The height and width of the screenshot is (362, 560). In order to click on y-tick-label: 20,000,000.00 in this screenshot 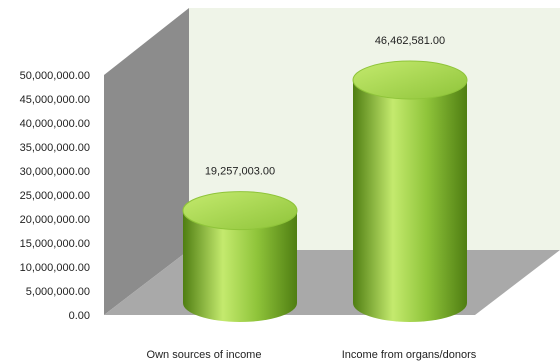, I will do `click(55, 220)`.